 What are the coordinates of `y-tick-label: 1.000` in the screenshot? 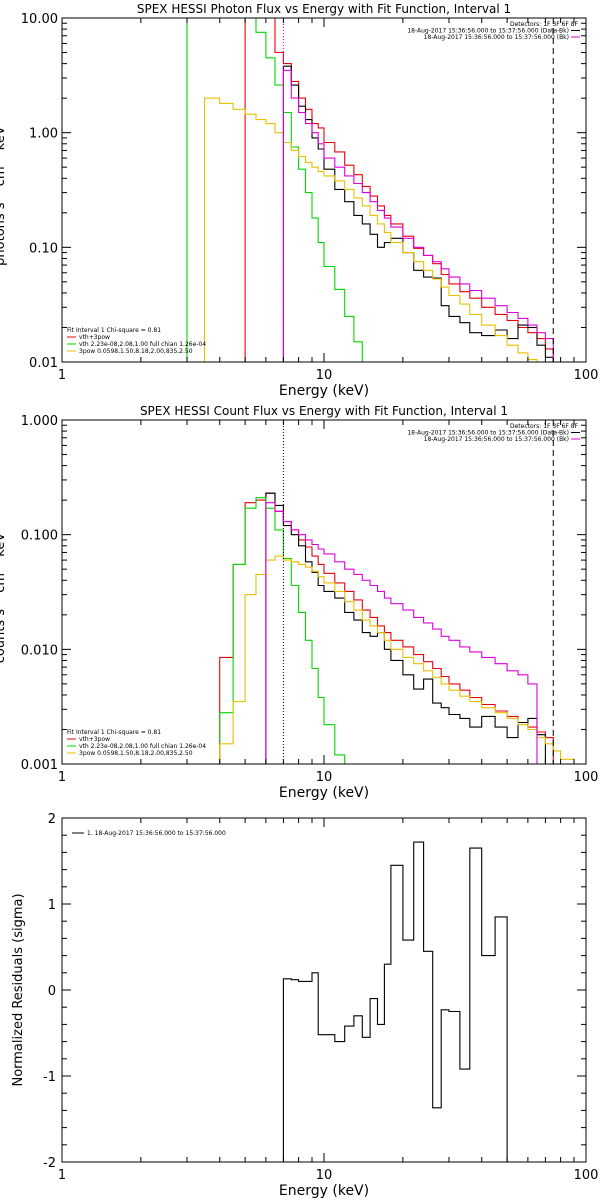 It's located at (39, 421).